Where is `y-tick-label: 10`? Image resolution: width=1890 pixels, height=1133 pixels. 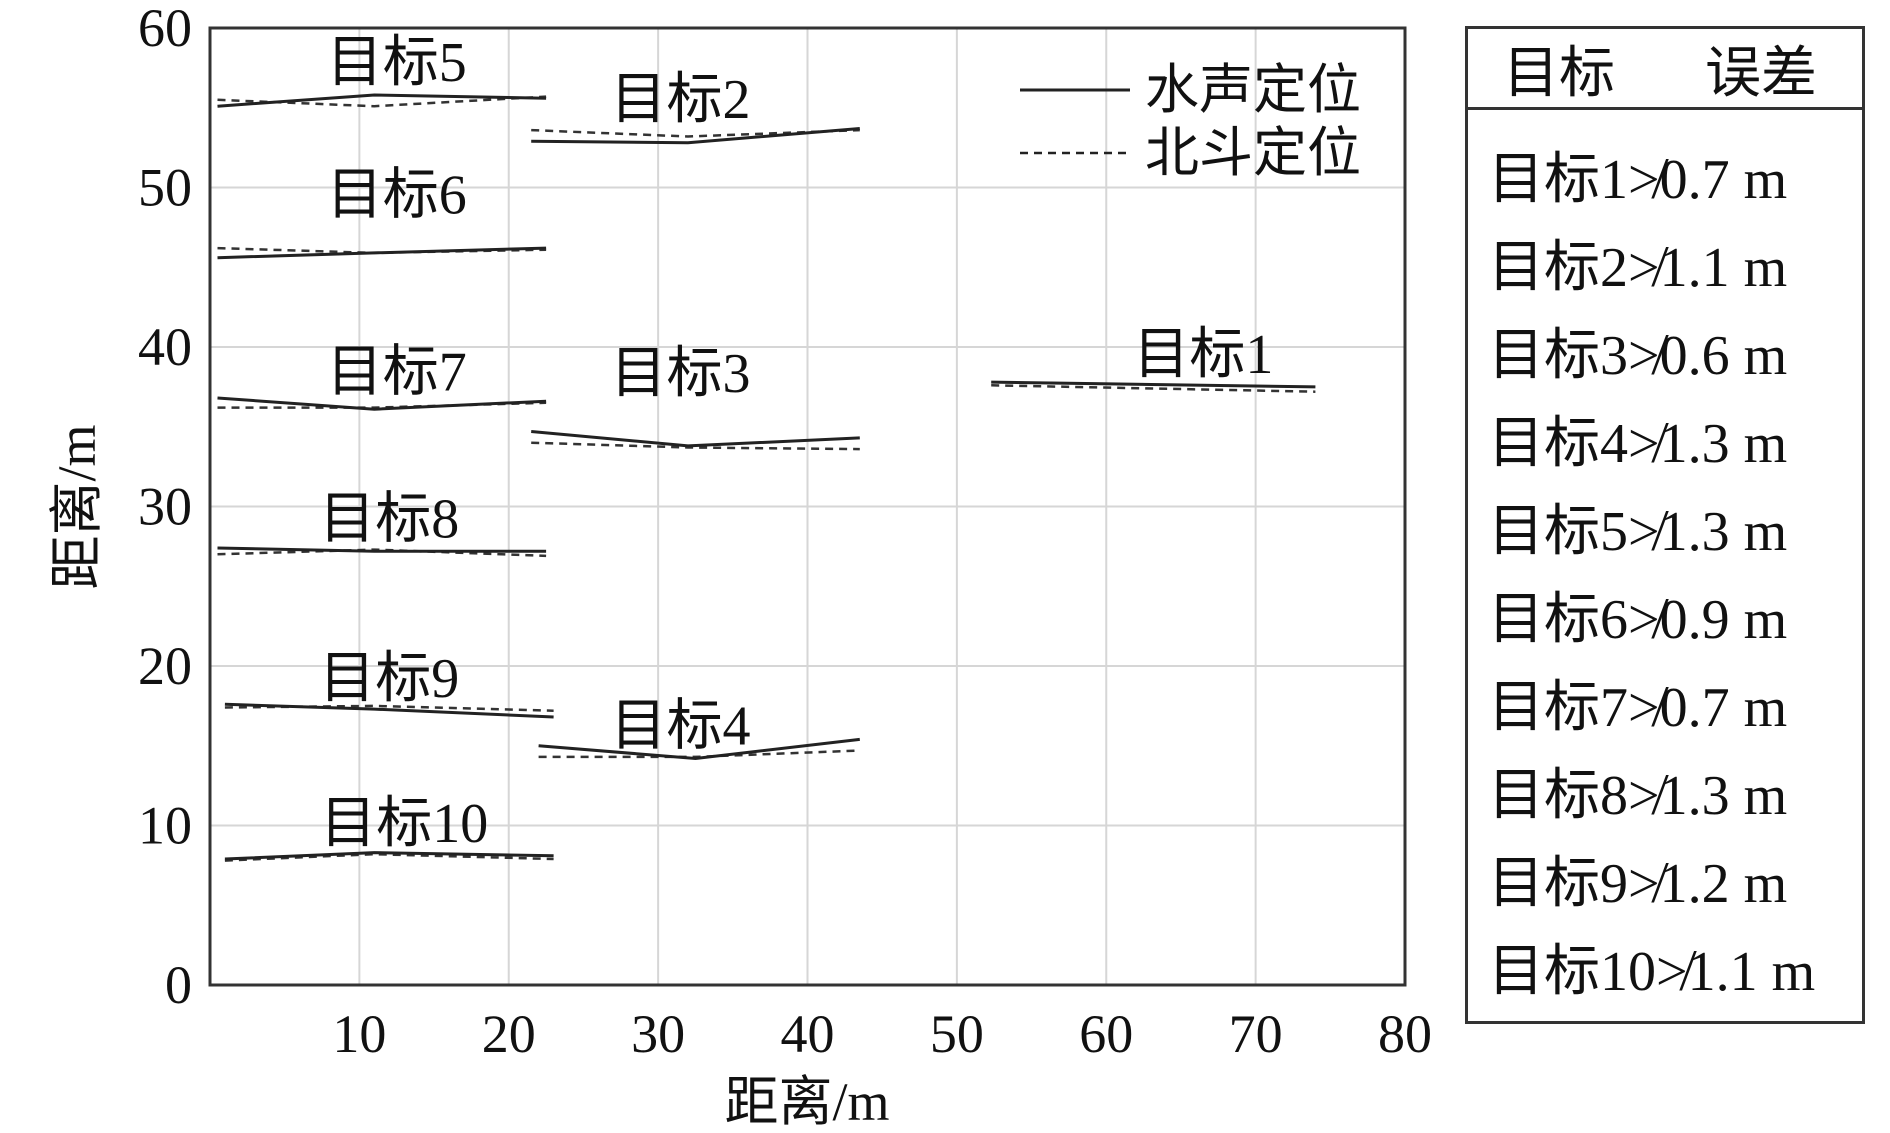
y-tick-label: 10 is located at coordinates (165, 826).